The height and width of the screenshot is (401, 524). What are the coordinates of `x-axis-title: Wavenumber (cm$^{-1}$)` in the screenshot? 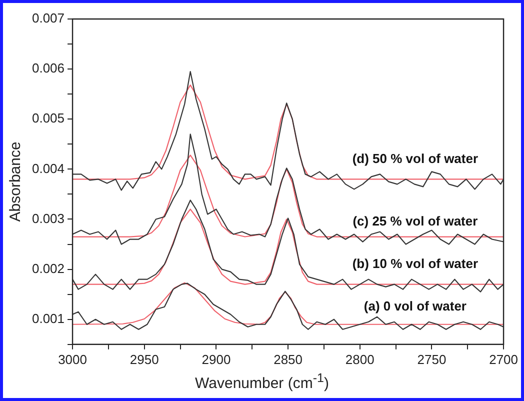 It's located at (262, 381).